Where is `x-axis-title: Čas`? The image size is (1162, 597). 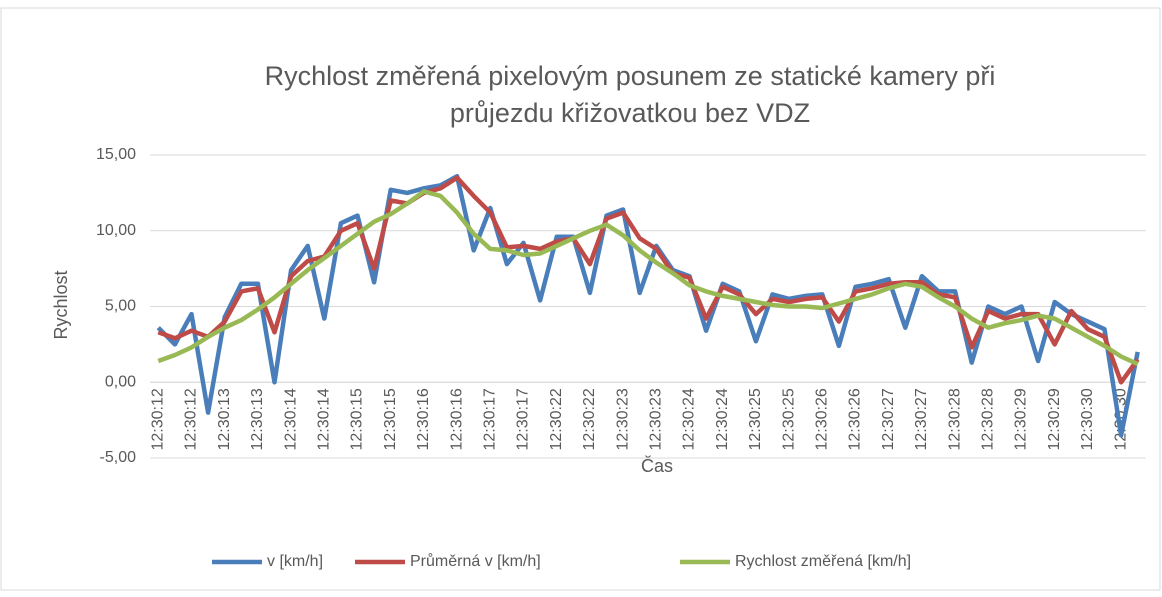
x-axis-title: Čas is located at coordinates (657, 465).